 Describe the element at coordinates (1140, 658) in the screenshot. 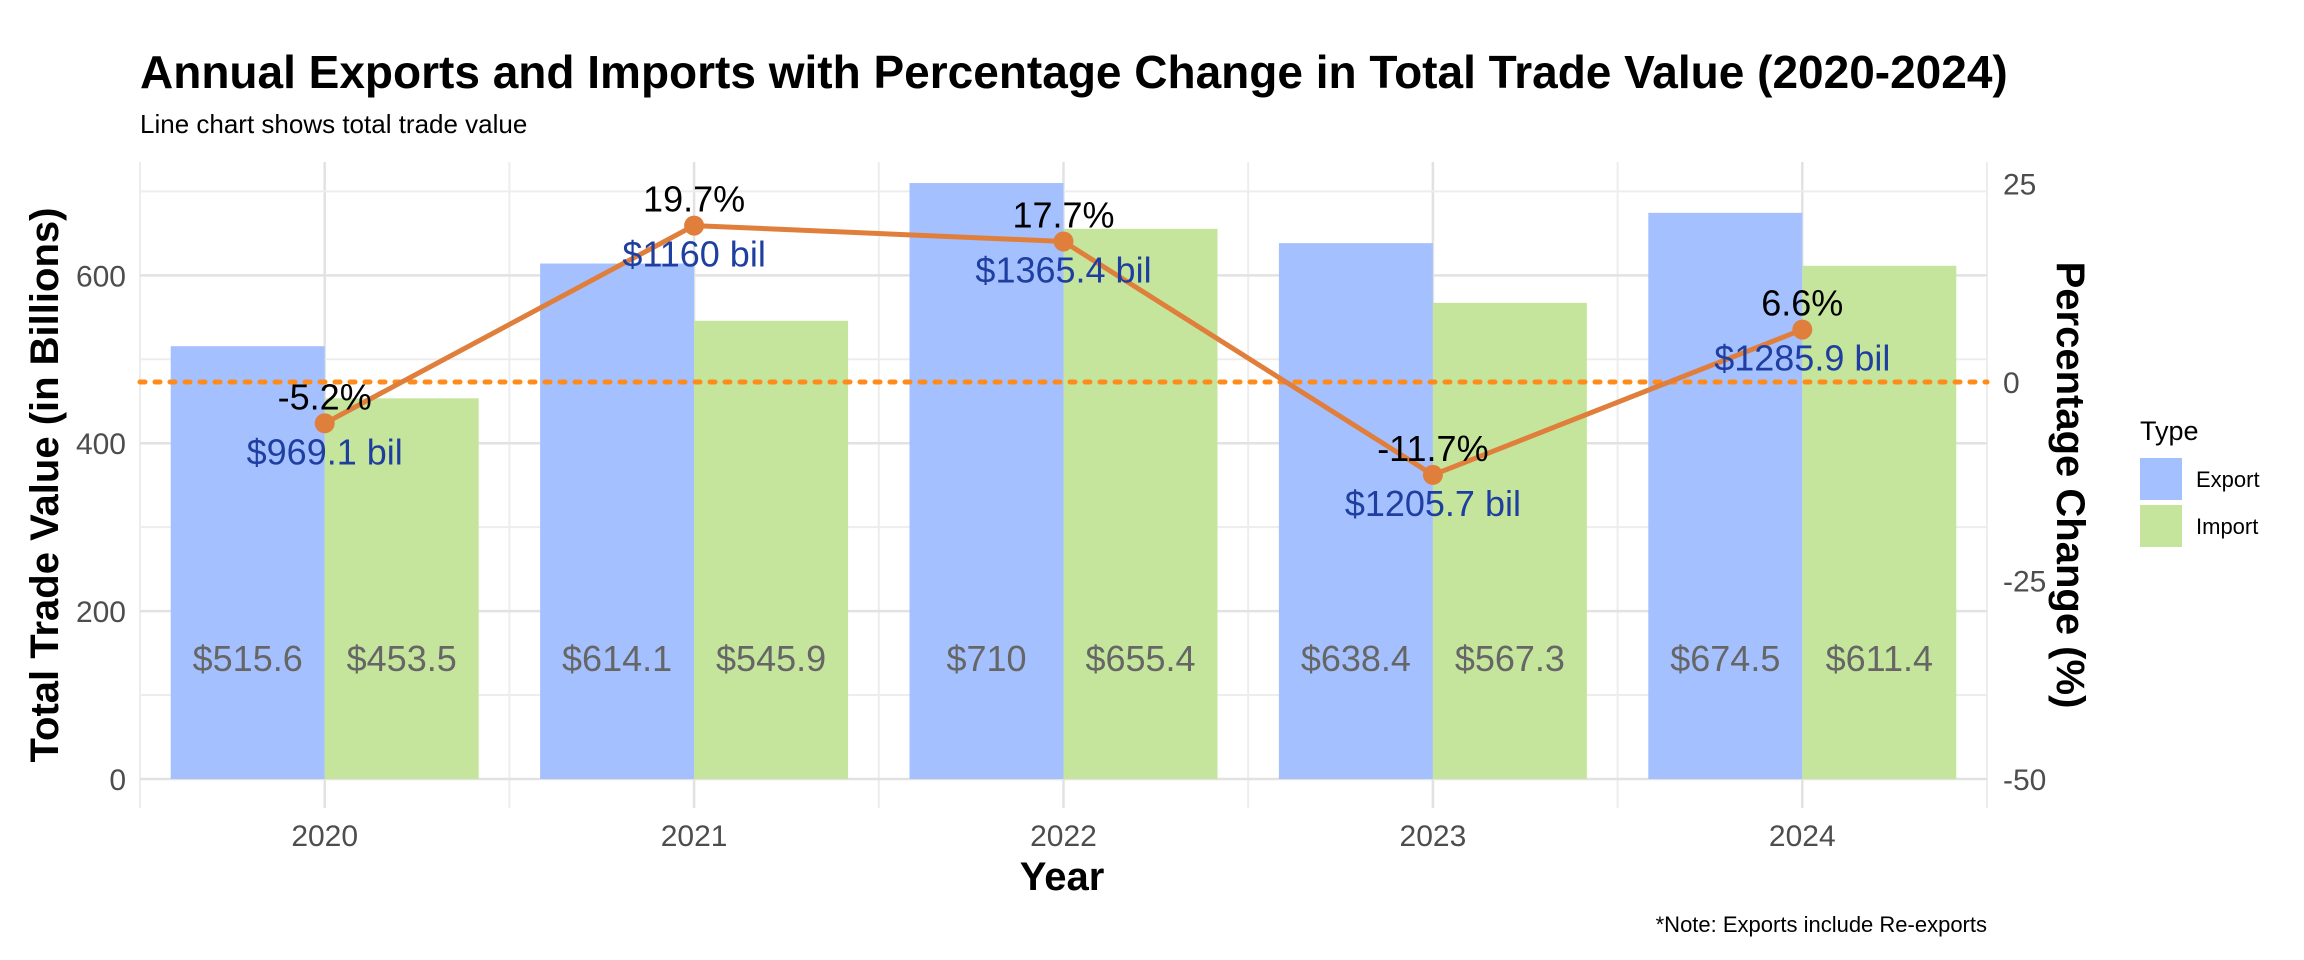

I see `bar-label-import-2022: $655.4` at that location.